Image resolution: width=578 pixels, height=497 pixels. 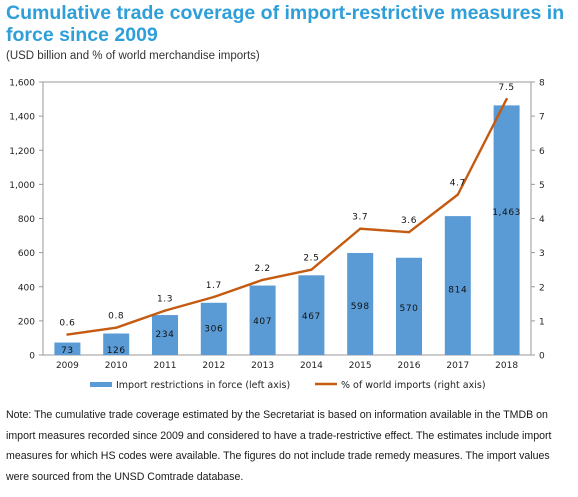 I want to click on legend-label-bars: Import restrictions in force (left axis), so click(x=203, y=385).